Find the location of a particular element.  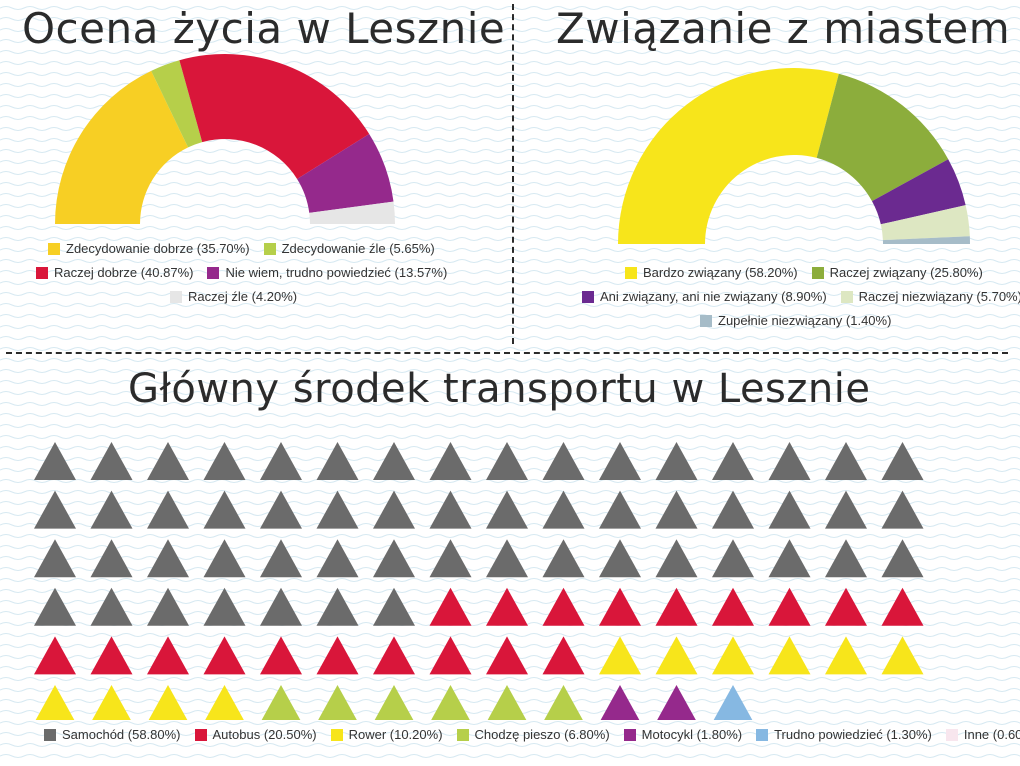

life-rating-legend-label: Raczej źle (4.20%) is located at coordinates (243, 296).